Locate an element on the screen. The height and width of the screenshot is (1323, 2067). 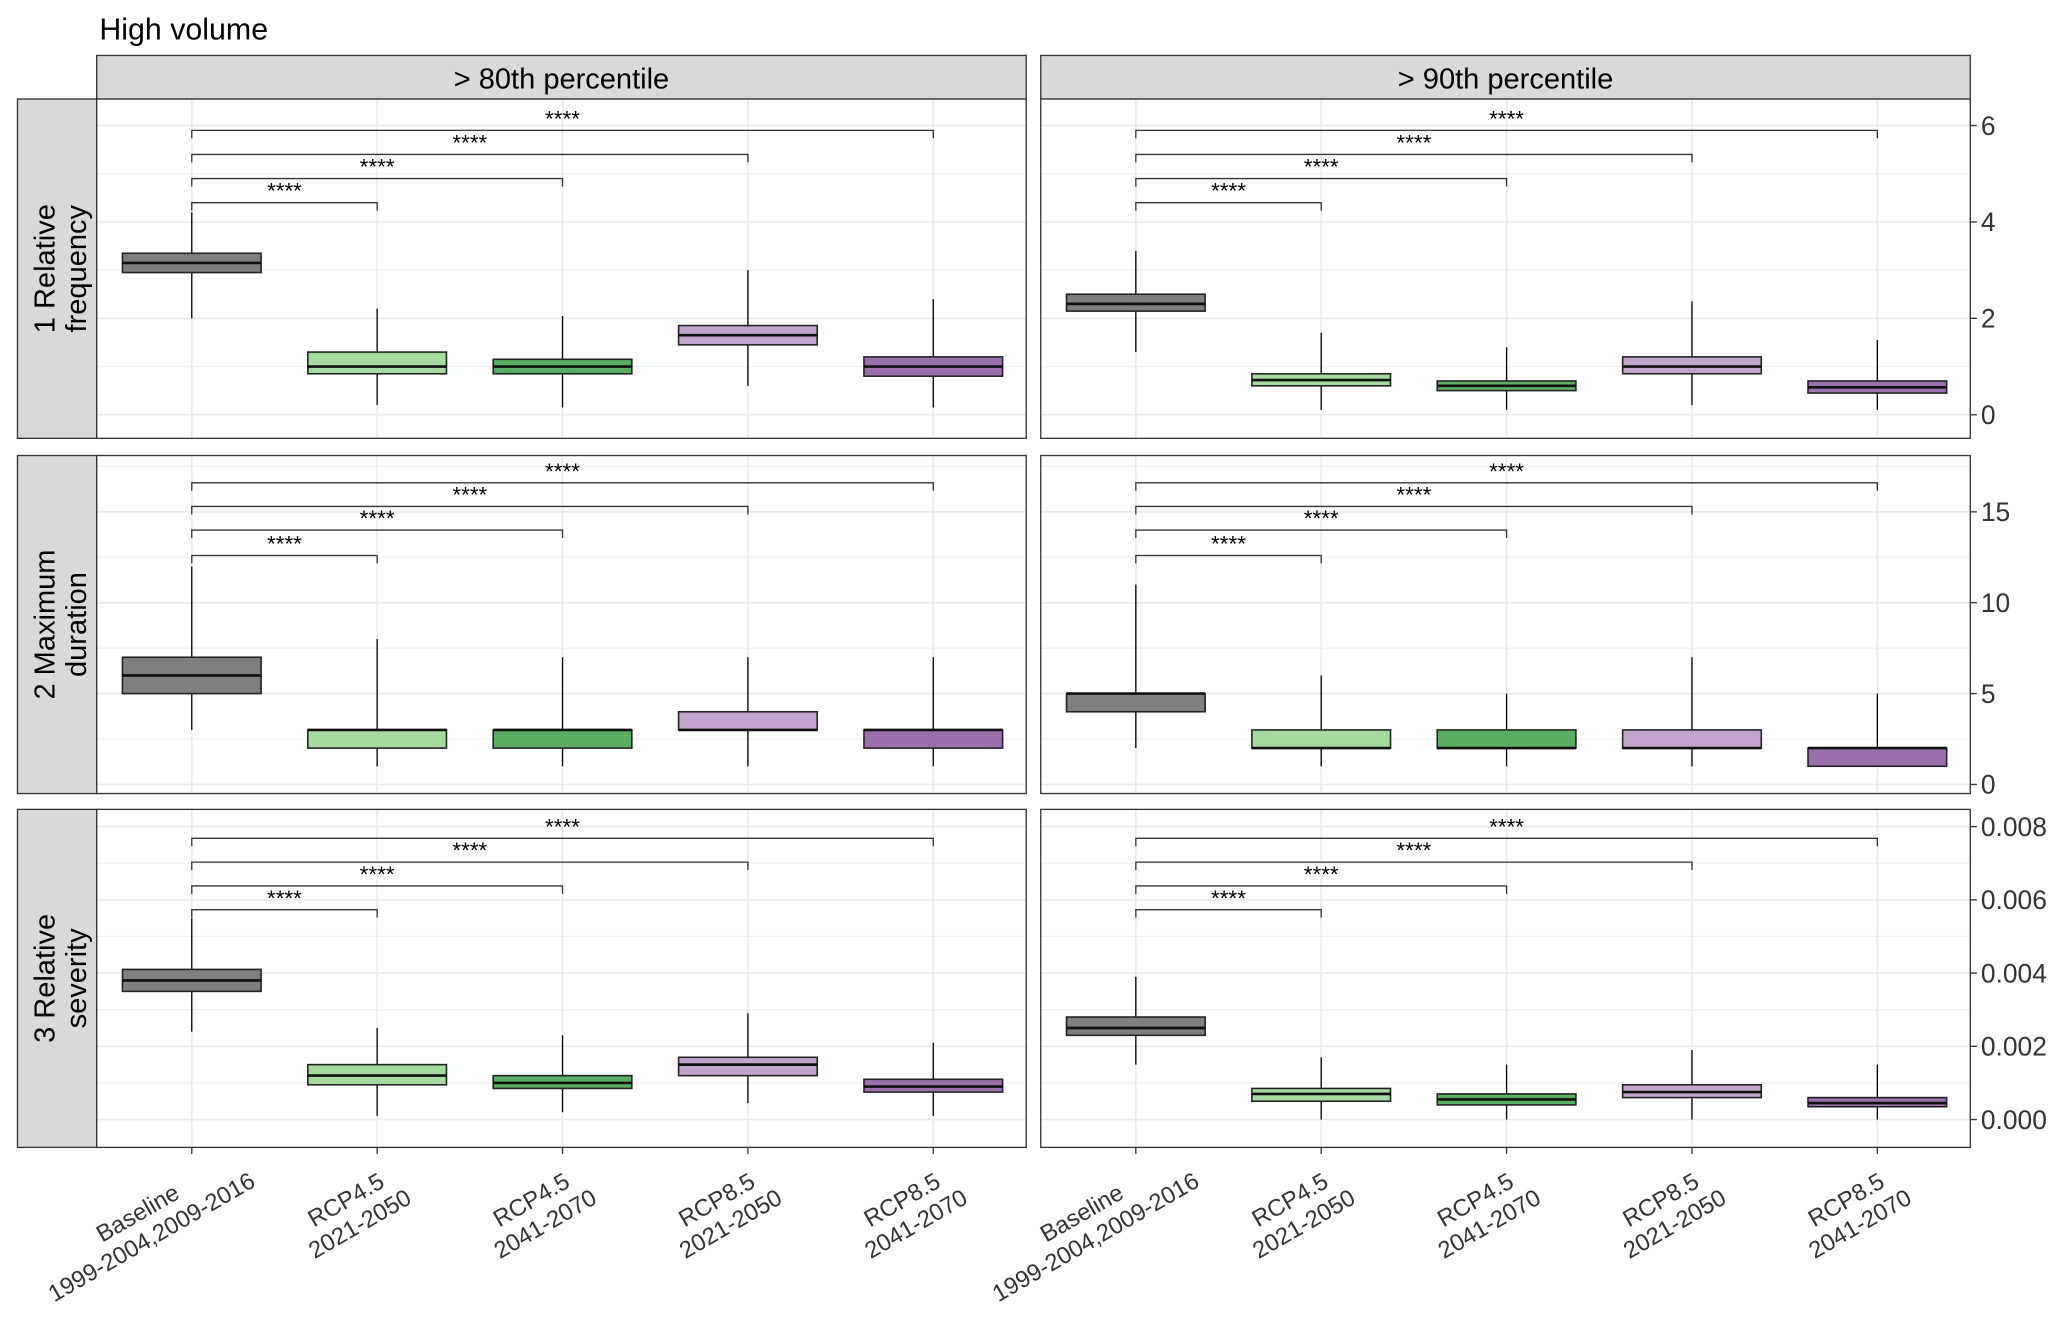
y-tick-label: 5 is located at coordinates (1988, 694).